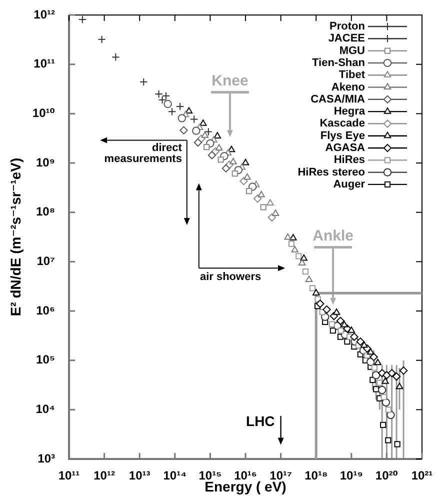  Describe the element at coordinates (345, 148) in the screenshot. I see `legend-label: AGASA` at that location.